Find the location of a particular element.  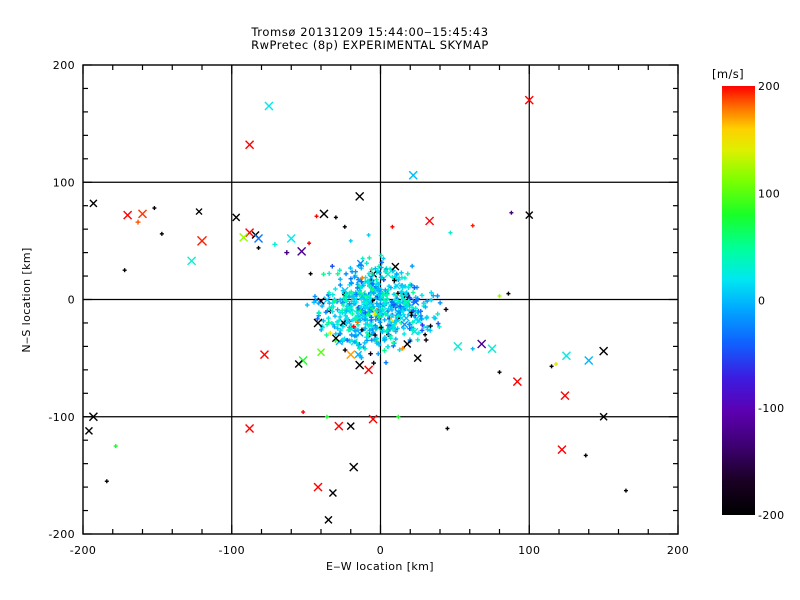

y-tick-label: 0 is located at coordinates (71, 300).